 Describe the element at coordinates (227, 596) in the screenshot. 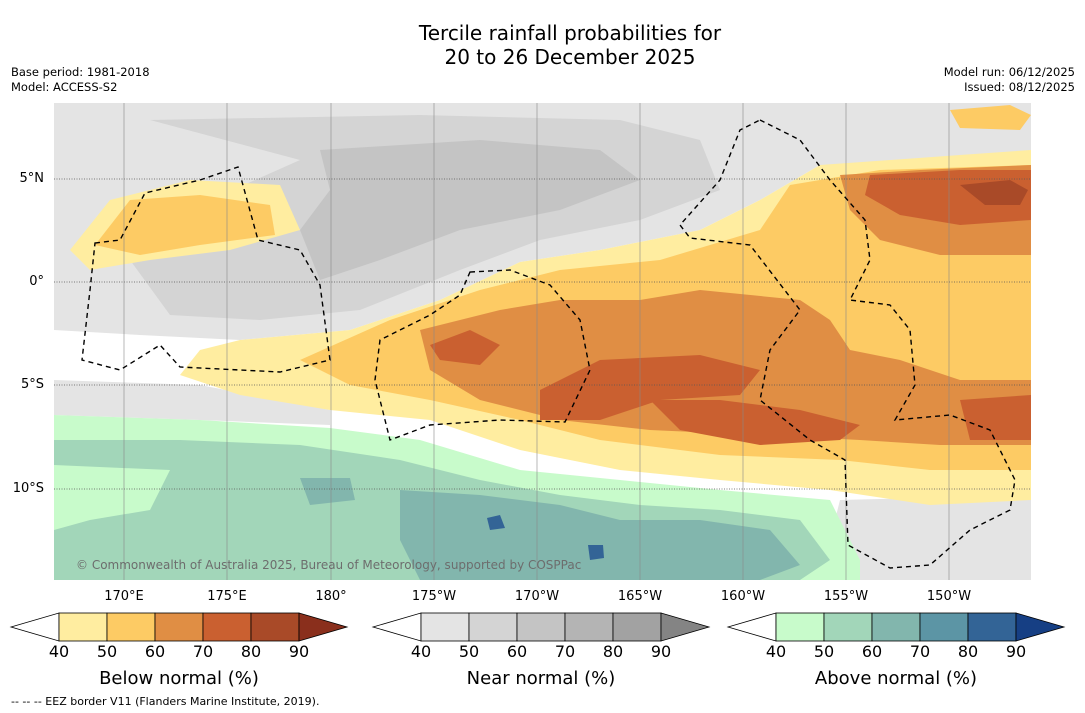

I see `lon-label-175e: 175°E` at that location.